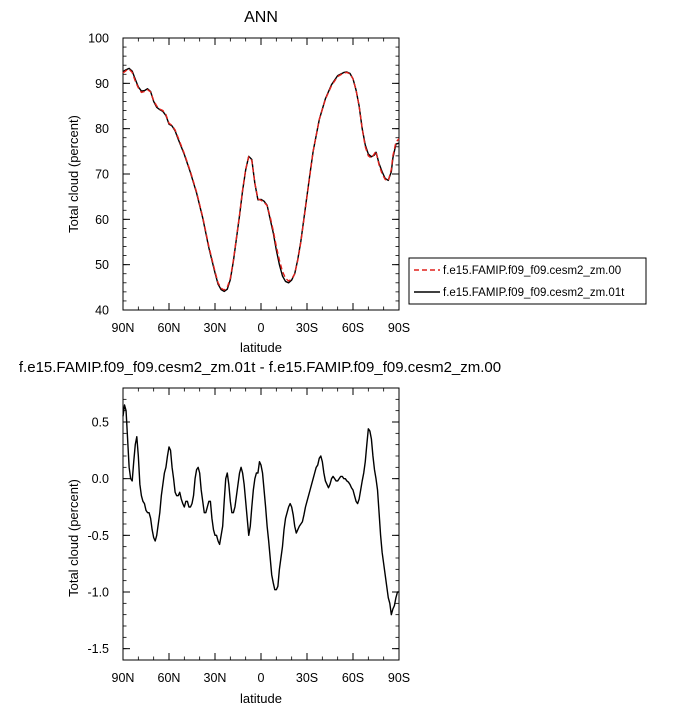 The image size is (693, 715). What do you see at coordinates (307, 678) in the screenshot?
I see `bottom-x-tick-label: 30S` at bounding box center [307, 678].